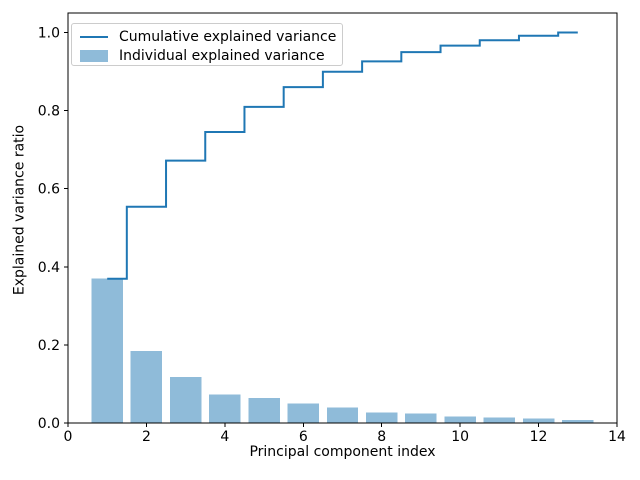  I want to click on x-tick-label: 0, so click(68, 437).